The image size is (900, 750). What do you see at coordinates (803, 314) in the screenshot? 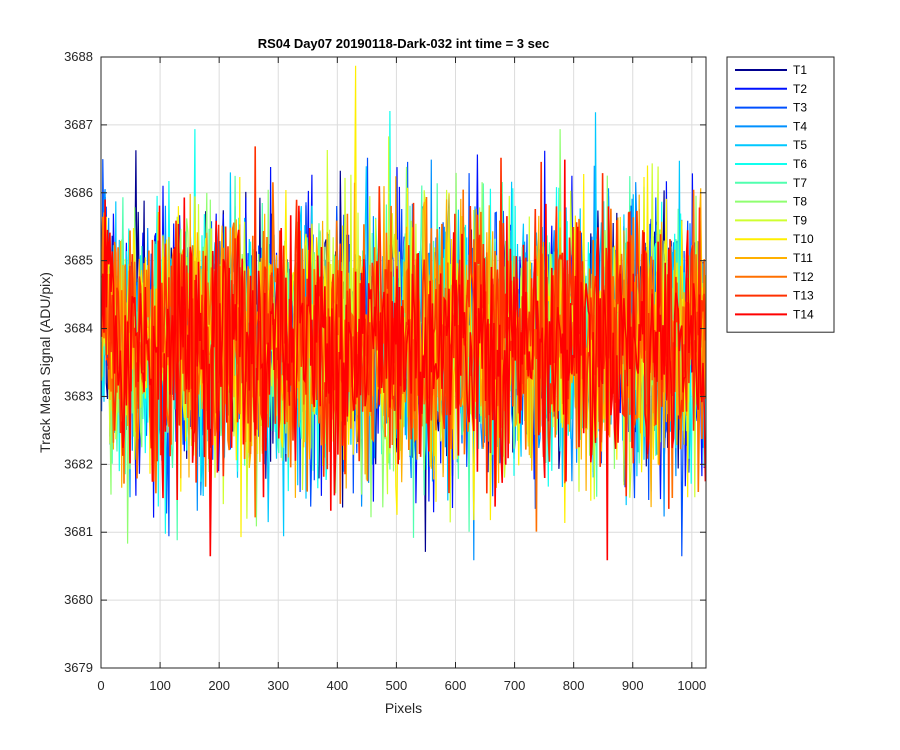
I see `legend-label-t14: T14` at bounding box center [803, 314].